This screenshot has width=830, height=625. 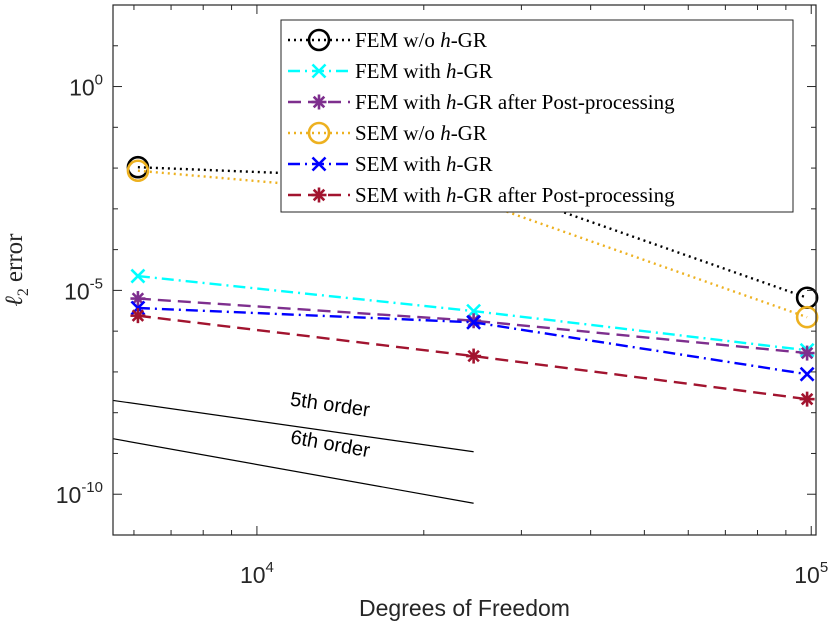 What do you see at coordinates (14, 301) in the screenshot?
I see `y-axis-label-main: ℓ` at bounding box center [14, 301].